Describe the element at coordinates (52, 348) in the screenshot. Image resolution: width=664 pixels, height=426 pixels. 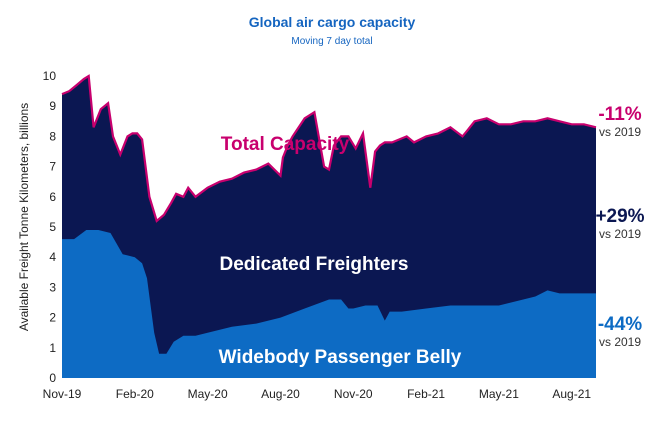
I see `y-tick-label: 1` at that location.